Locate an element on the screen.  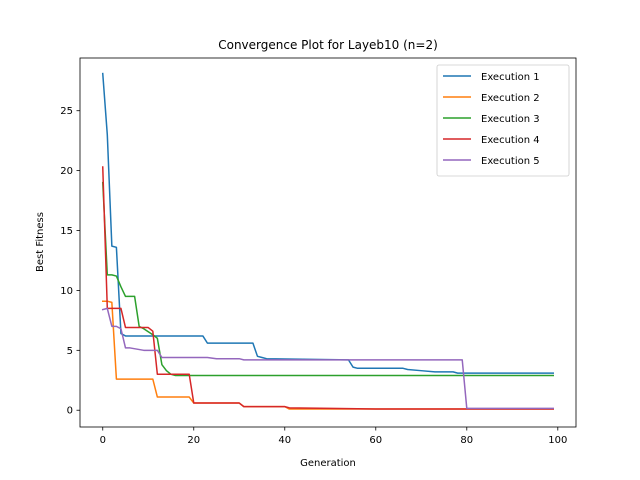
x-tick-label: 100 is located at coordinates (557, 440).